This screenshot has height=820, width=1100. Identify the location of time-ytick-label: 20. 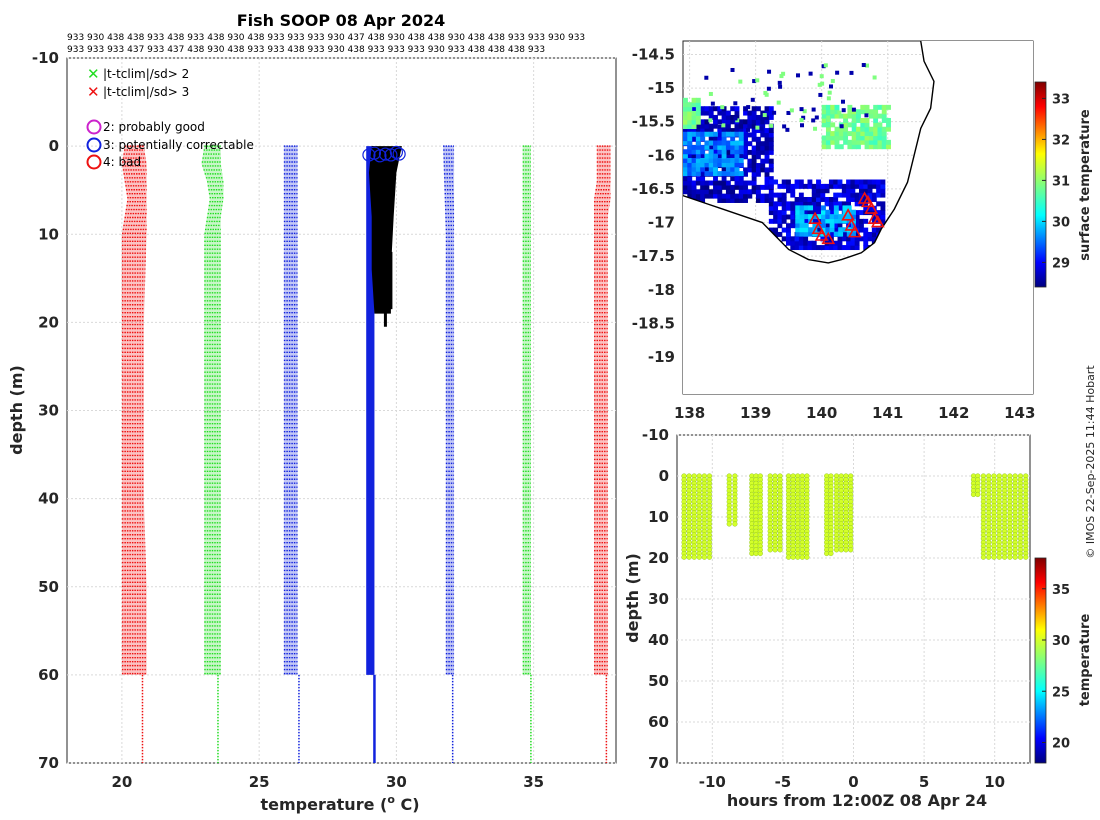
(658, 558).